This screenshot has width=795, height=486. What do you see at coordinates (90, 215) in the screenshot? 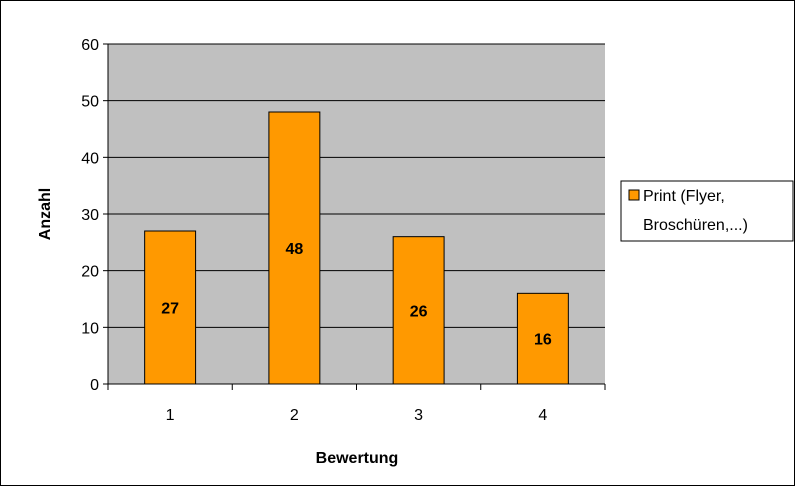
I see `y-tick-label: 30` at bounding box center [90, 215].